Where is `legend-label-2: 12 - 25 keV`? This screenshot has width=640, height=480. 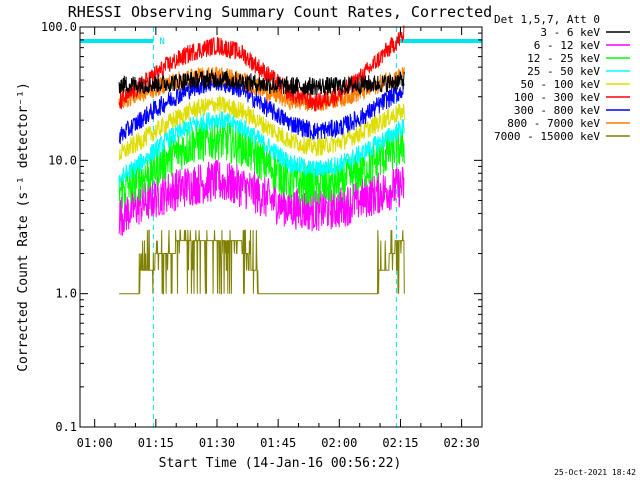 legend-label-2: 12 - 25 keV is located at coordinates (563, 58).